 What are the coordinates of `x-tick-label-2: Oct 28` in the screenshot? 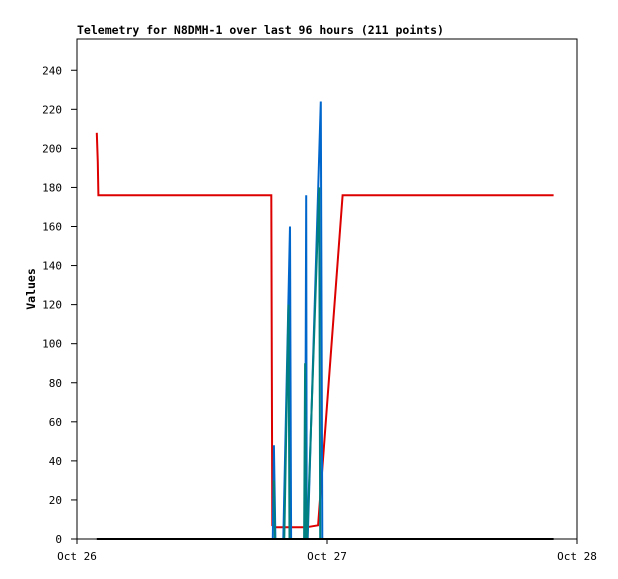 It's located at (577, 556).